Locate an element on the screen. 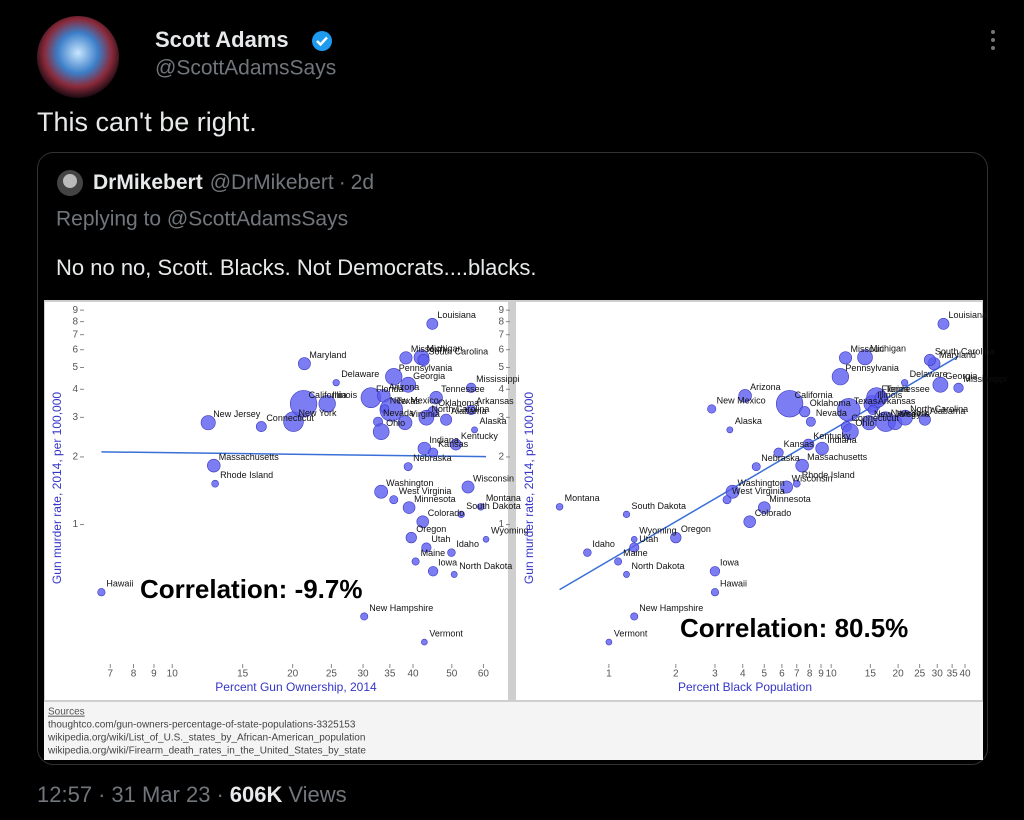 The height and width of the screenshot is (820, 1024). x-tick-label: 40 is located at coordinates (413, 674).